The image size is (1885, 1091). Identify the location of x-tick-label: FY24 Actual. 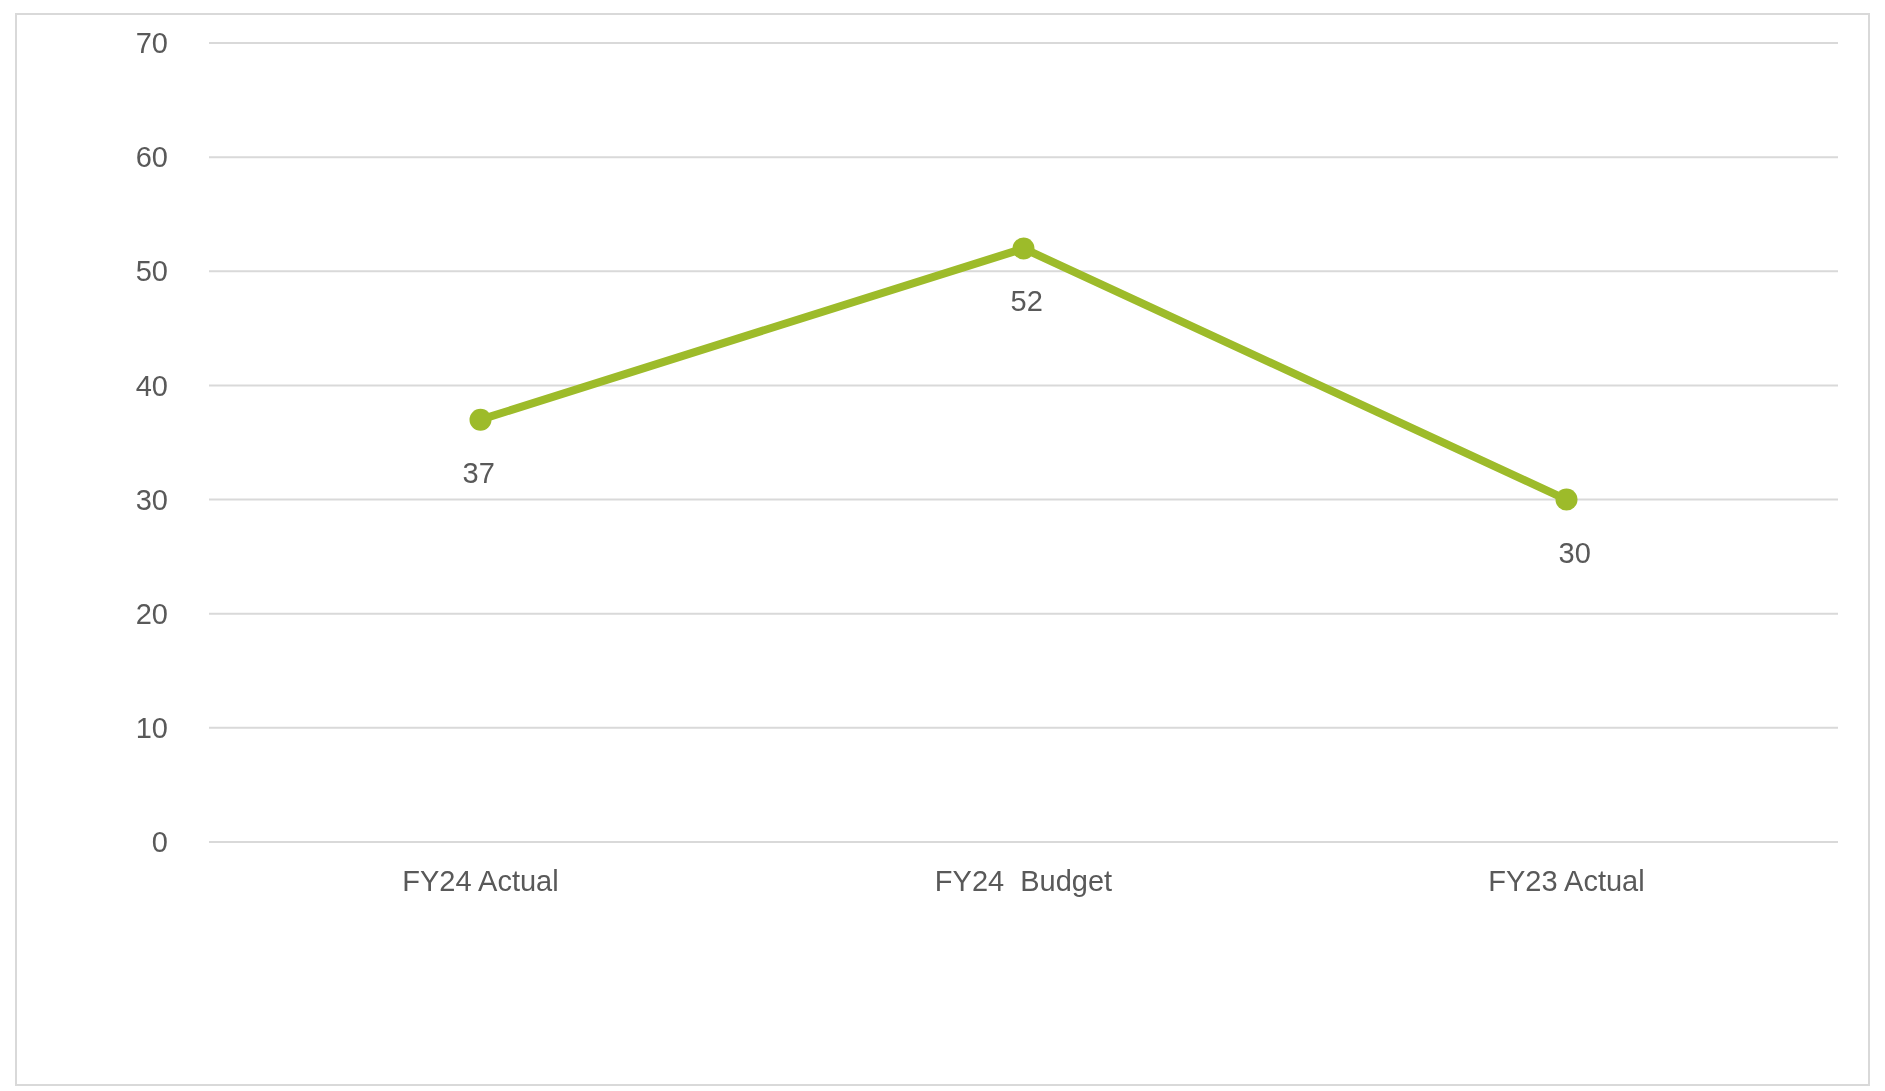
(480, 881).